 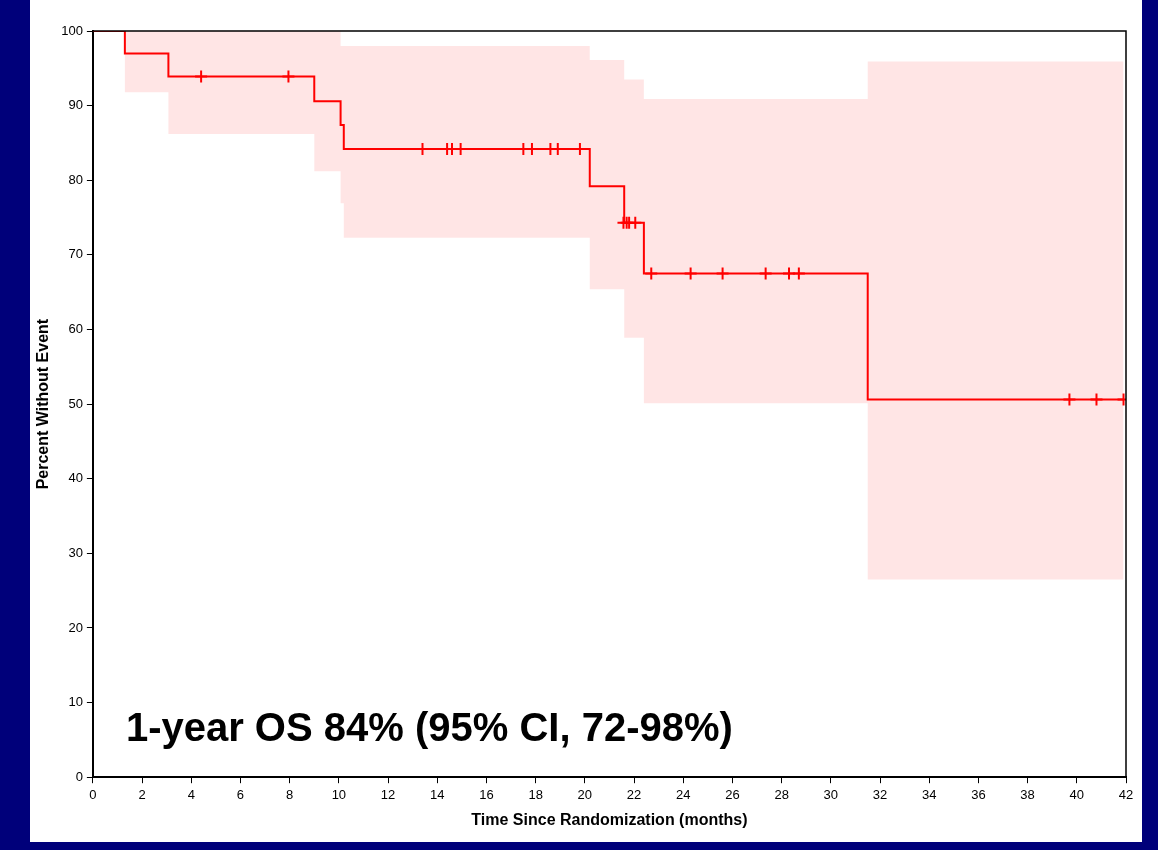 I want to click on x-tick-label: 18, so click(x=535, y=794).